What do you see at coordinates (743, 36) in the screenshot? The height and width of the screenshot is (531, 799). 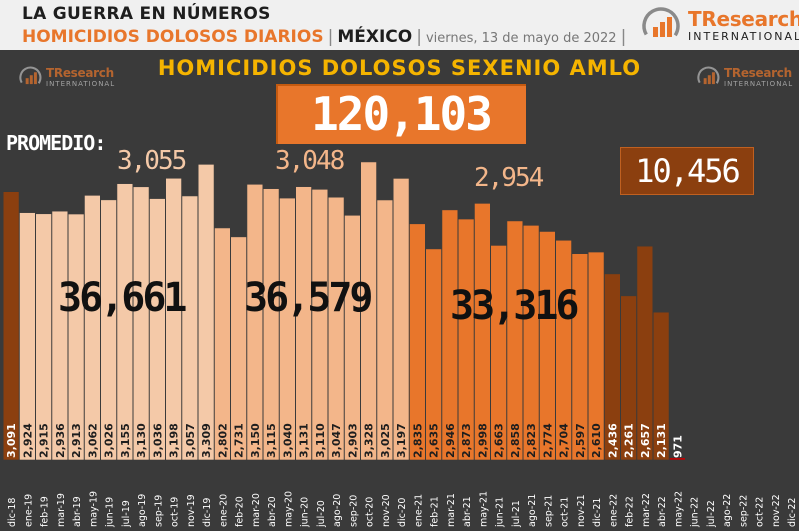 I see `logo-sub: INTERNATIONAL` at bounding box center [743, 36].